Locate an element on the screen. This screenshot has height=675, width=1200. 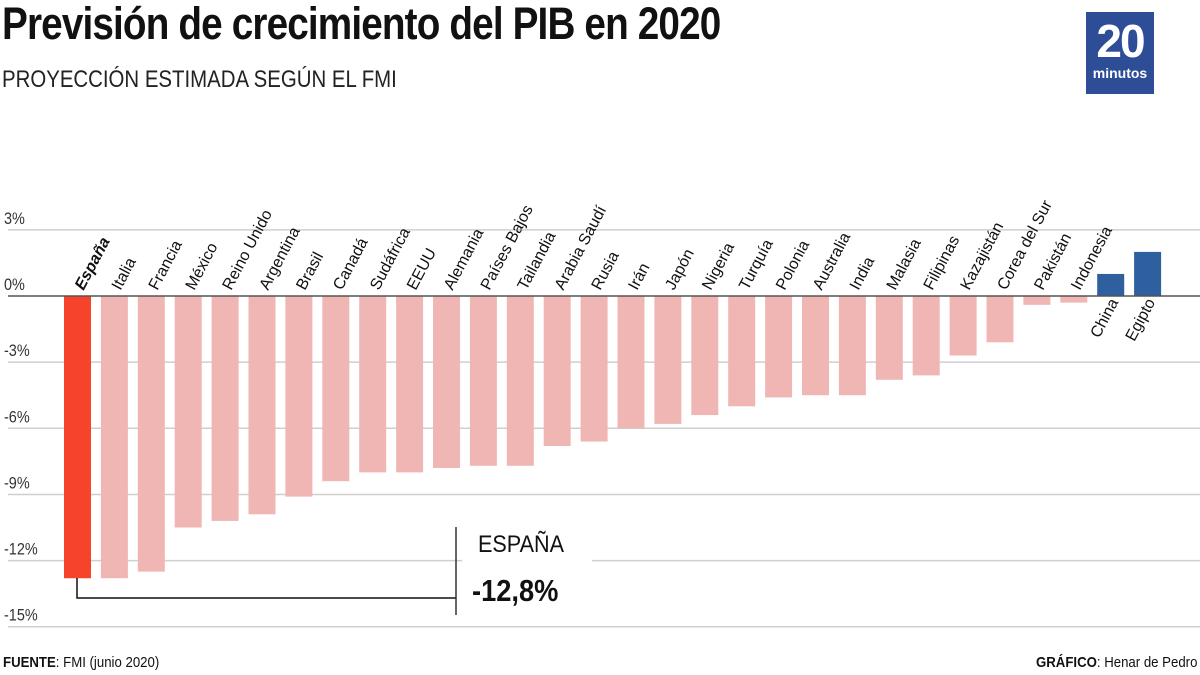
bar-turquía is located at coordinates (742, 351).